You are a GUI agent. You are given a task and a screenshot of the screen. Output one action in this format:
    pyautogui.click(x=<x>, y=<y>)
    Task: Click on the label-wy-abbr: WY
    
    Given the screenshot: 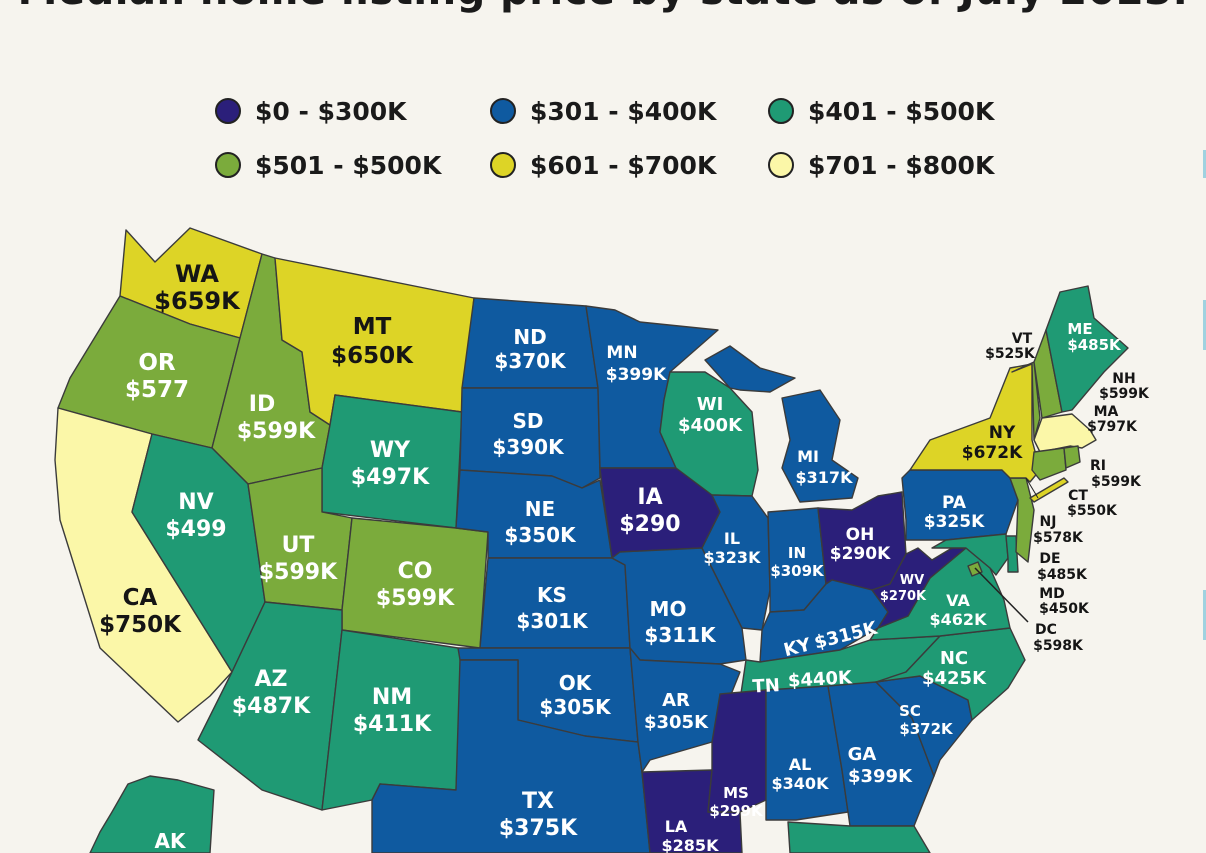 What is the action you would take?
    pyautogui.click(x=390, y=450)
    